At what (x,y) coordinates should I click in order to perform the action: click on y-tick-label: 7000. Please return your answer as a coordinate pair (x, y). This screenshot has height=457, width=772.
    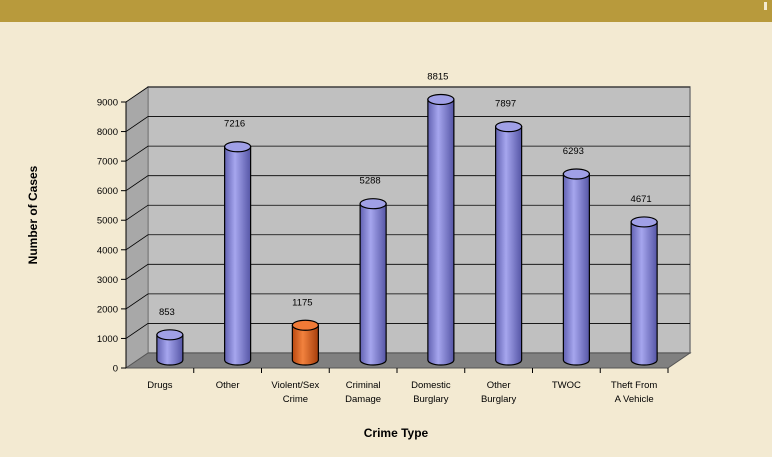
    Looking at the image, I should click on (107, 162).